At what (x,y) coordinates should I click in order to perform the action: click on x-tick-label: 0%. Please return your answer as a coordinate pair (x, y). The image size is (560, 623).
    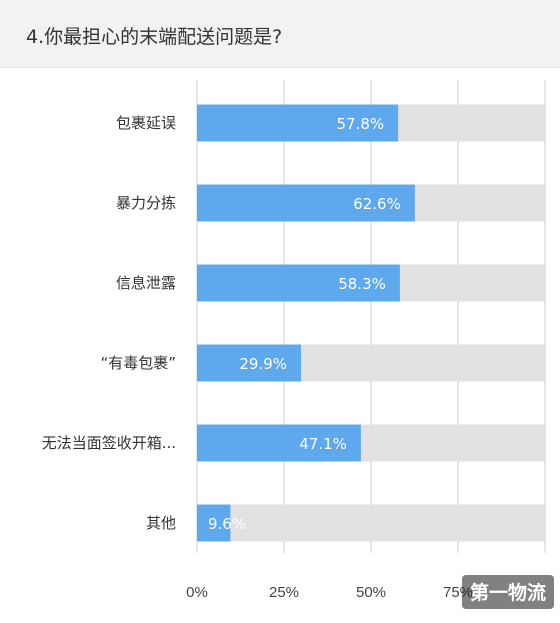
    Looking at the image, I should click on (197, 592).